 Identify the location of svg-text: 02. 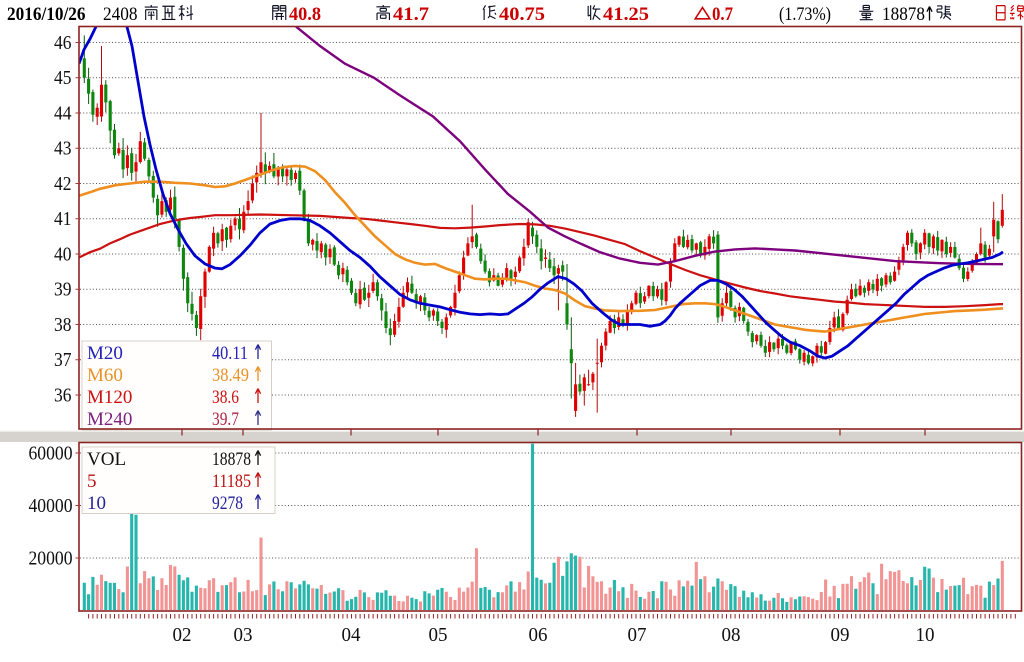
(182, 635).